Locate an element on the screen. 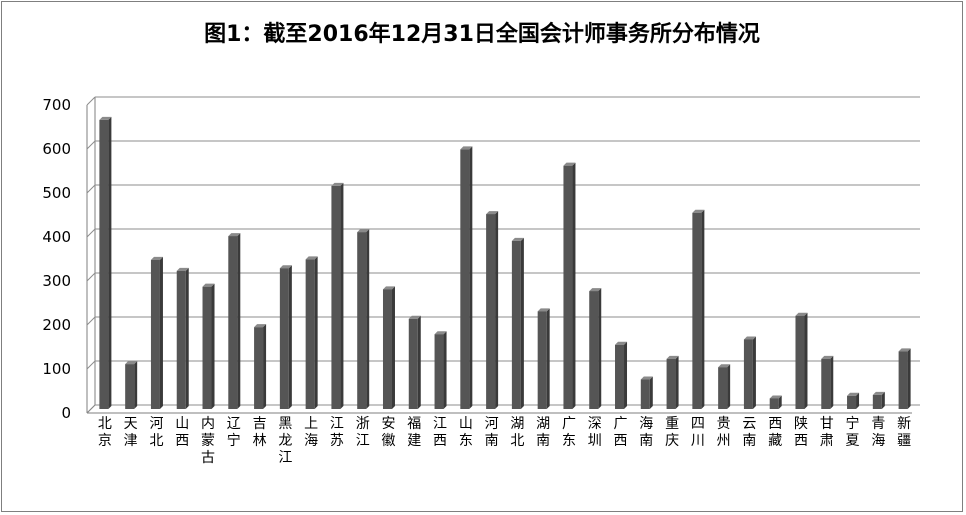 The image size is (966, 515). category-label: 吉林 is located at coordinates (260, 432).